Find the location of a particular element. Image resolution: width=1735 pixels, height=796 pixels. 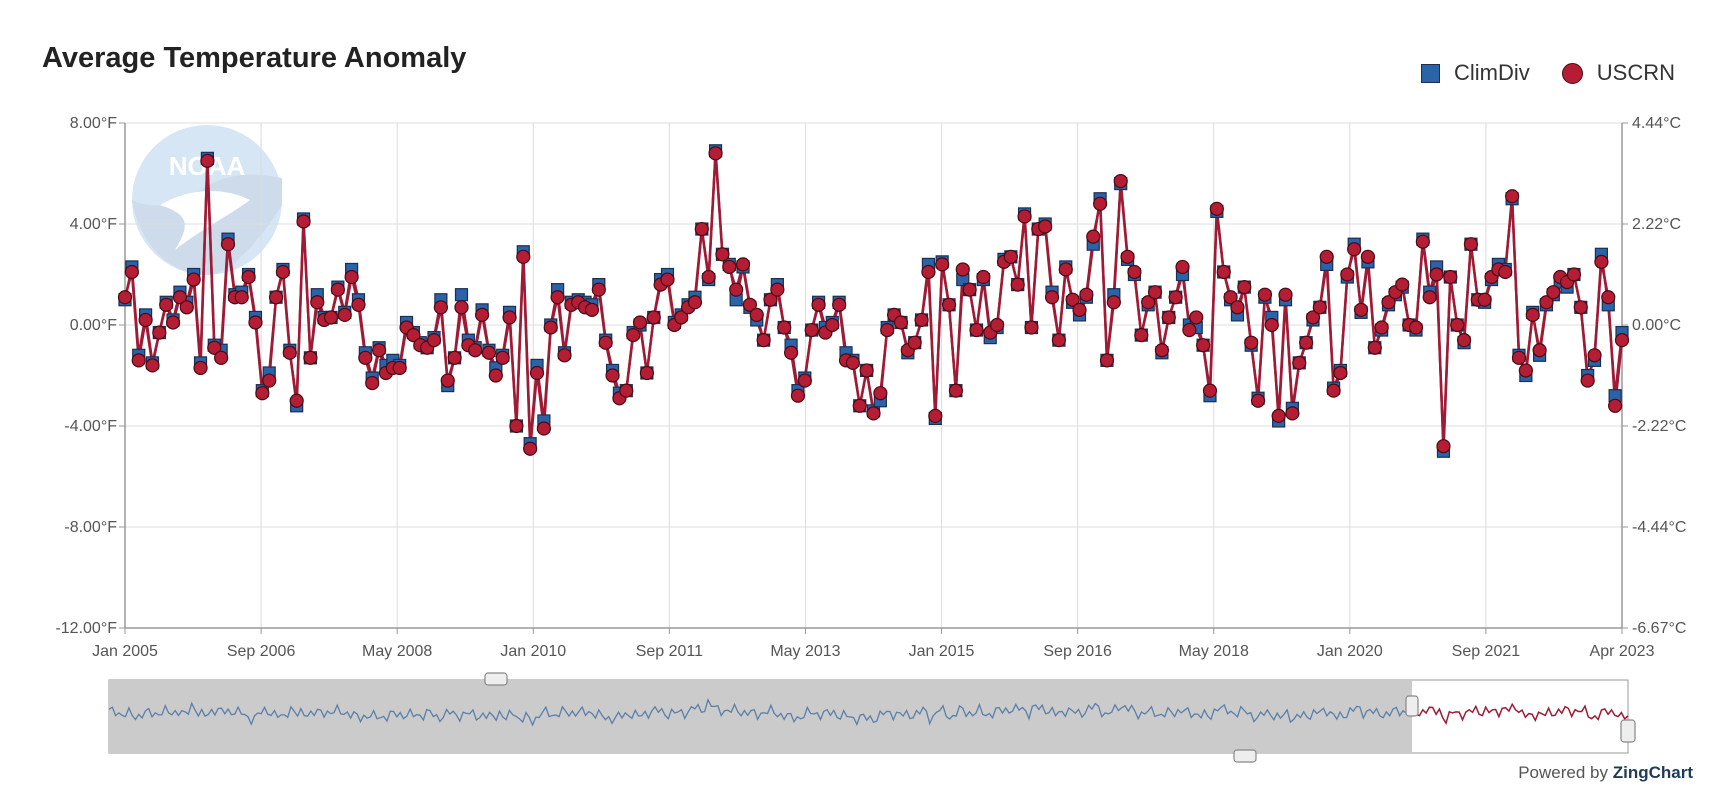

credit-brand: ZingChart is located at coordinates (1652, 772).